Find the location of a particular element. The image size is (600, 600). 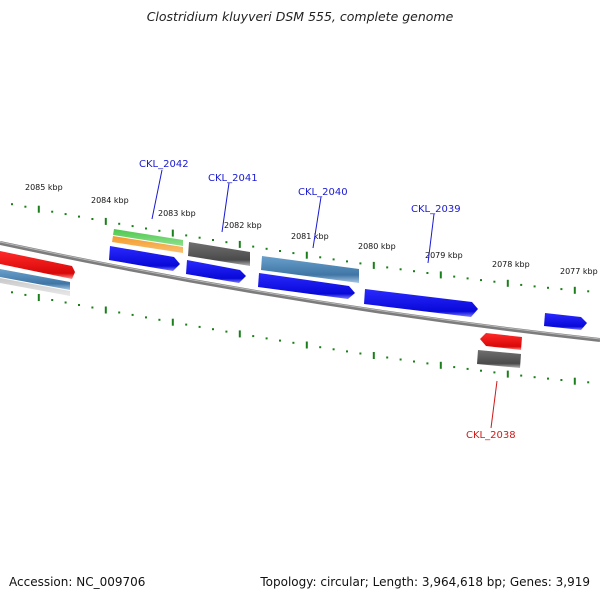

feature-green is located at coordinates (148, 237).